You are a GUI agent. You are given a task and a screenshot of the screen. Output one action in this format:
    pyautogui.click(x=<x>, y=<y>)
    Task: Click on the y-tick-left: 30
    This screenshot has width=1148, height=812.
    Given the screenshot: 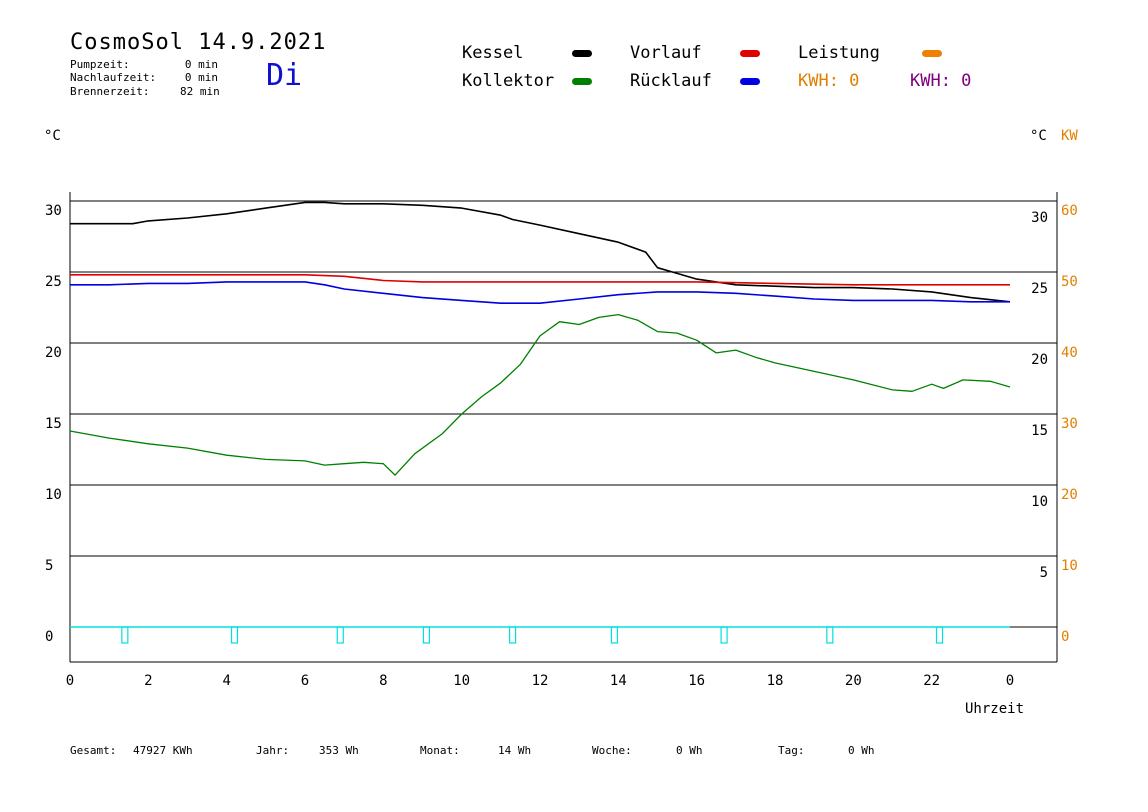 What is the action you would take?
    pyautogui.click(x=53, y=211)
    